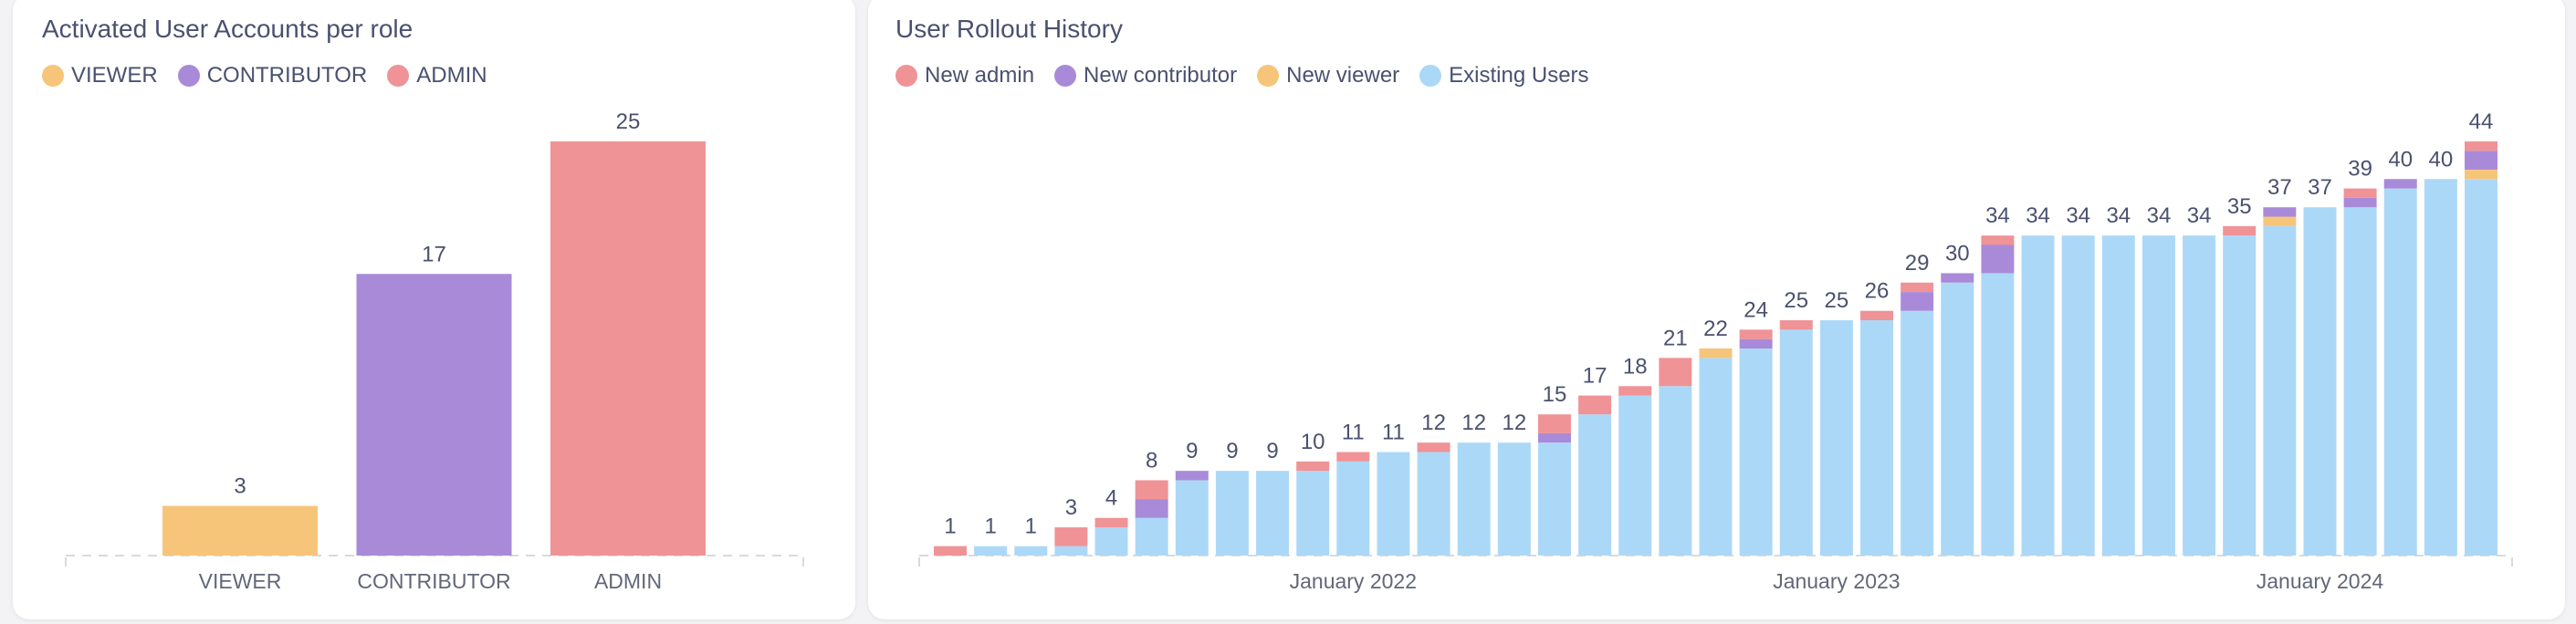 Image resolution: width=2576 pixels, height=624 pixels. I want to click on legend-item-new-viewer: New viewer, so click(1328, 75).